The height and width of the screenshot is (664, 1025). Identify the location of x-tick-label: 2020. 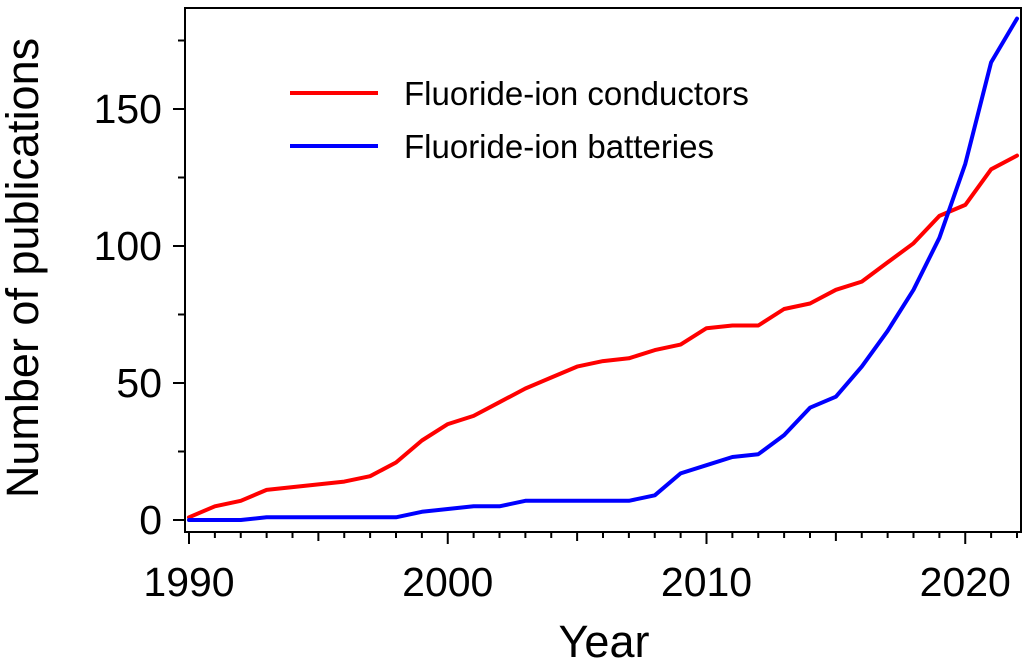
(965, 582).